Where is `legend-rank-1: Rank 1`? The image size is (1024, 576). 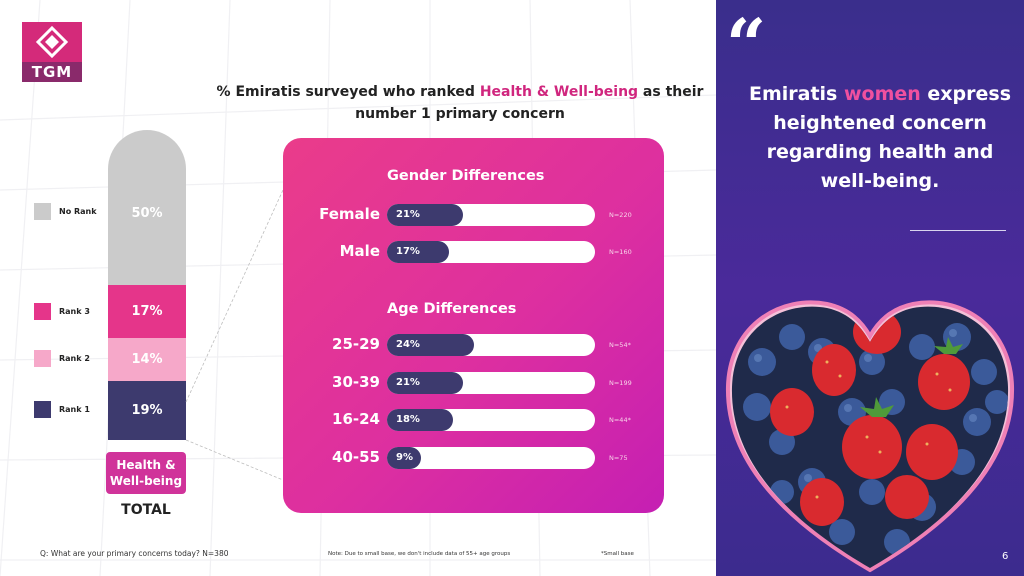 legend-rank-1: Rank 1 is located at coordinates (62, 409).